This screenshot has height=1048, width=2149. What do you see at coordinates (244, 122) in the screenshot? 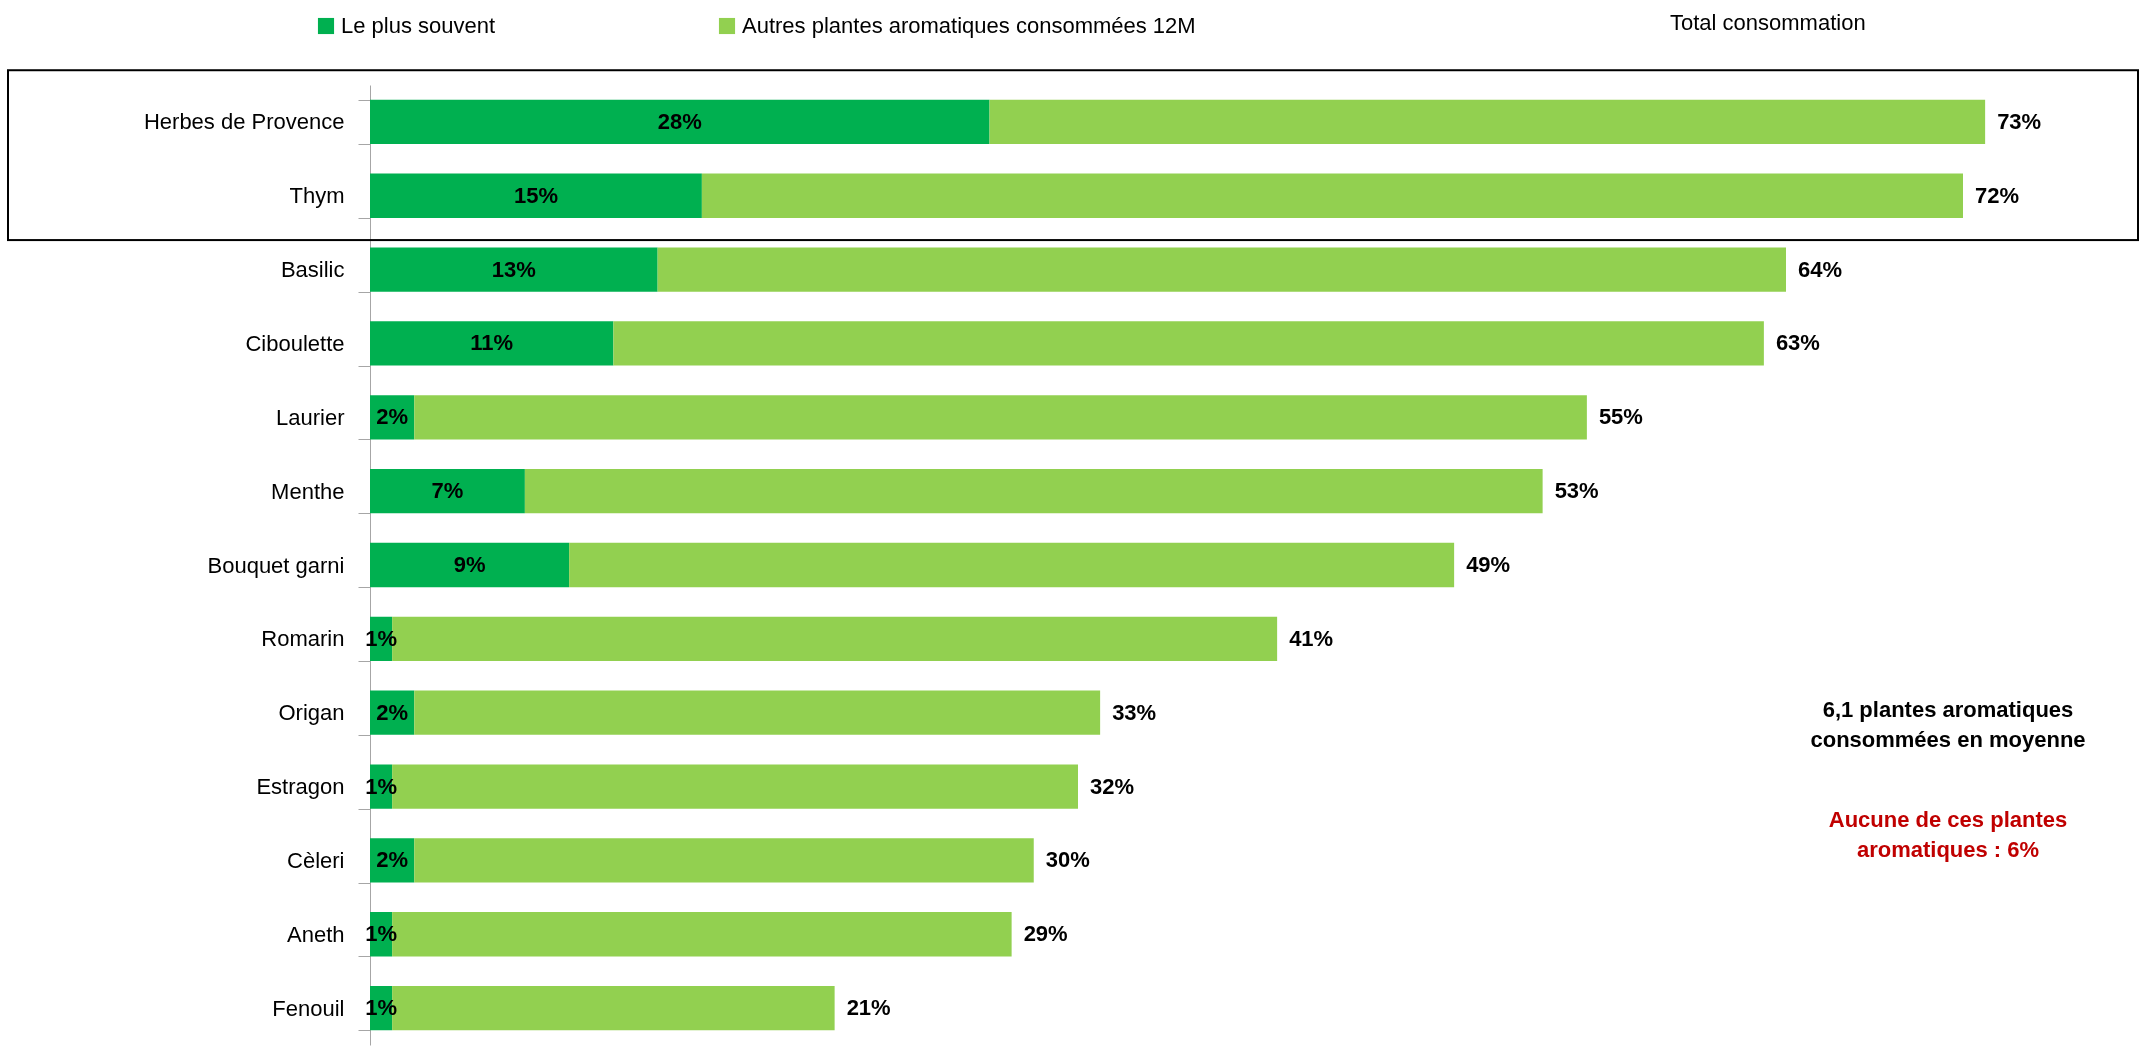
I see `y-tick-label: Herbes de Provence` at bounding box center [244, 122].